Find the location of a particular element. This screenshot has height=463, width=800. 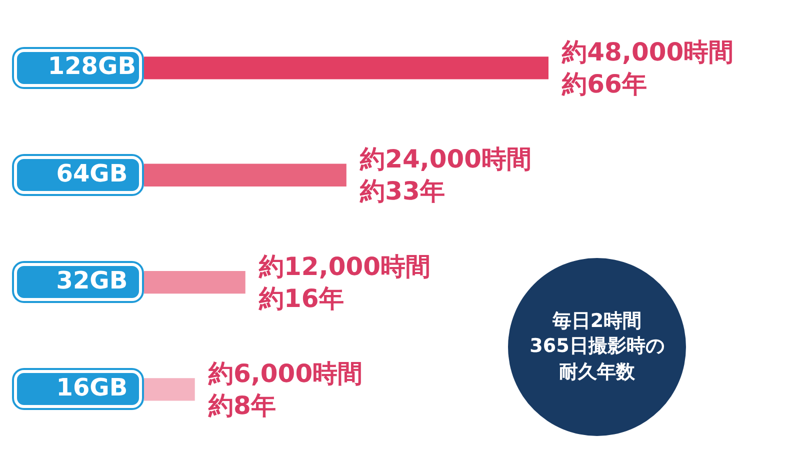

data-label: 約24,000時間 is located at coordinates (445, 159).